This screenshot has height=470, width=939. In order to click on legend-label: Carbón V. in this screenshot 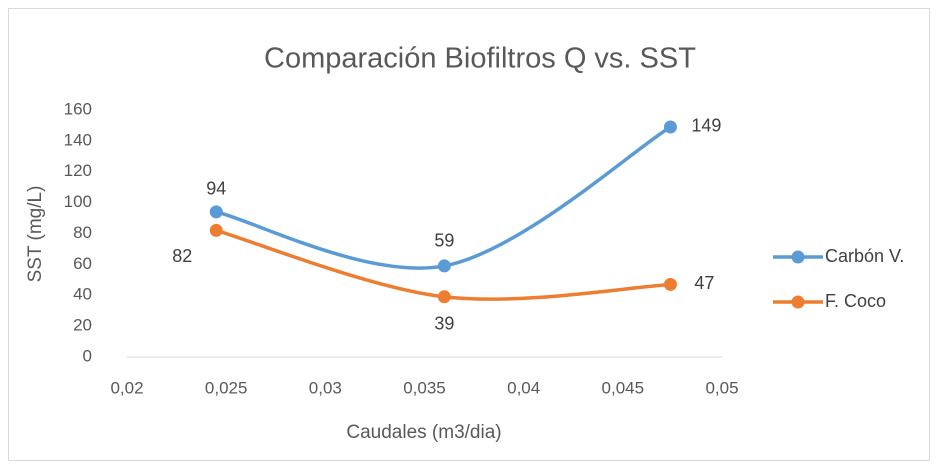, I will do `click(864, 256)`.